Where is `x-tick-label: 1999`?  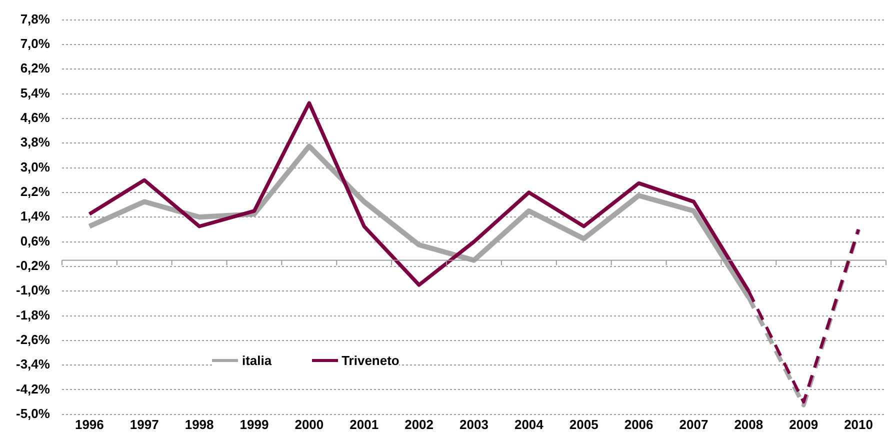 x-tick-label: 1999 is located at coordinates (254, 424).